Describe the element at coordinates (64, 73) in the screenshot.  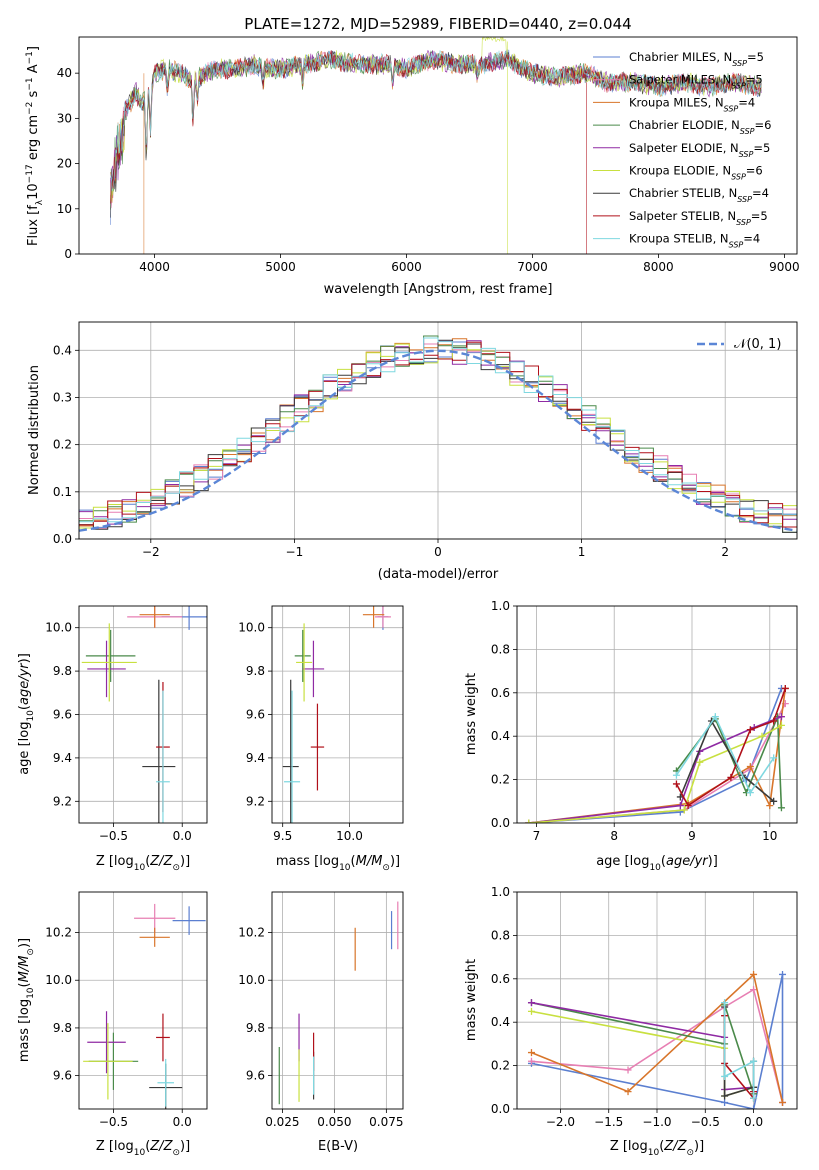
I see `y-tick-label: 40` at that location.